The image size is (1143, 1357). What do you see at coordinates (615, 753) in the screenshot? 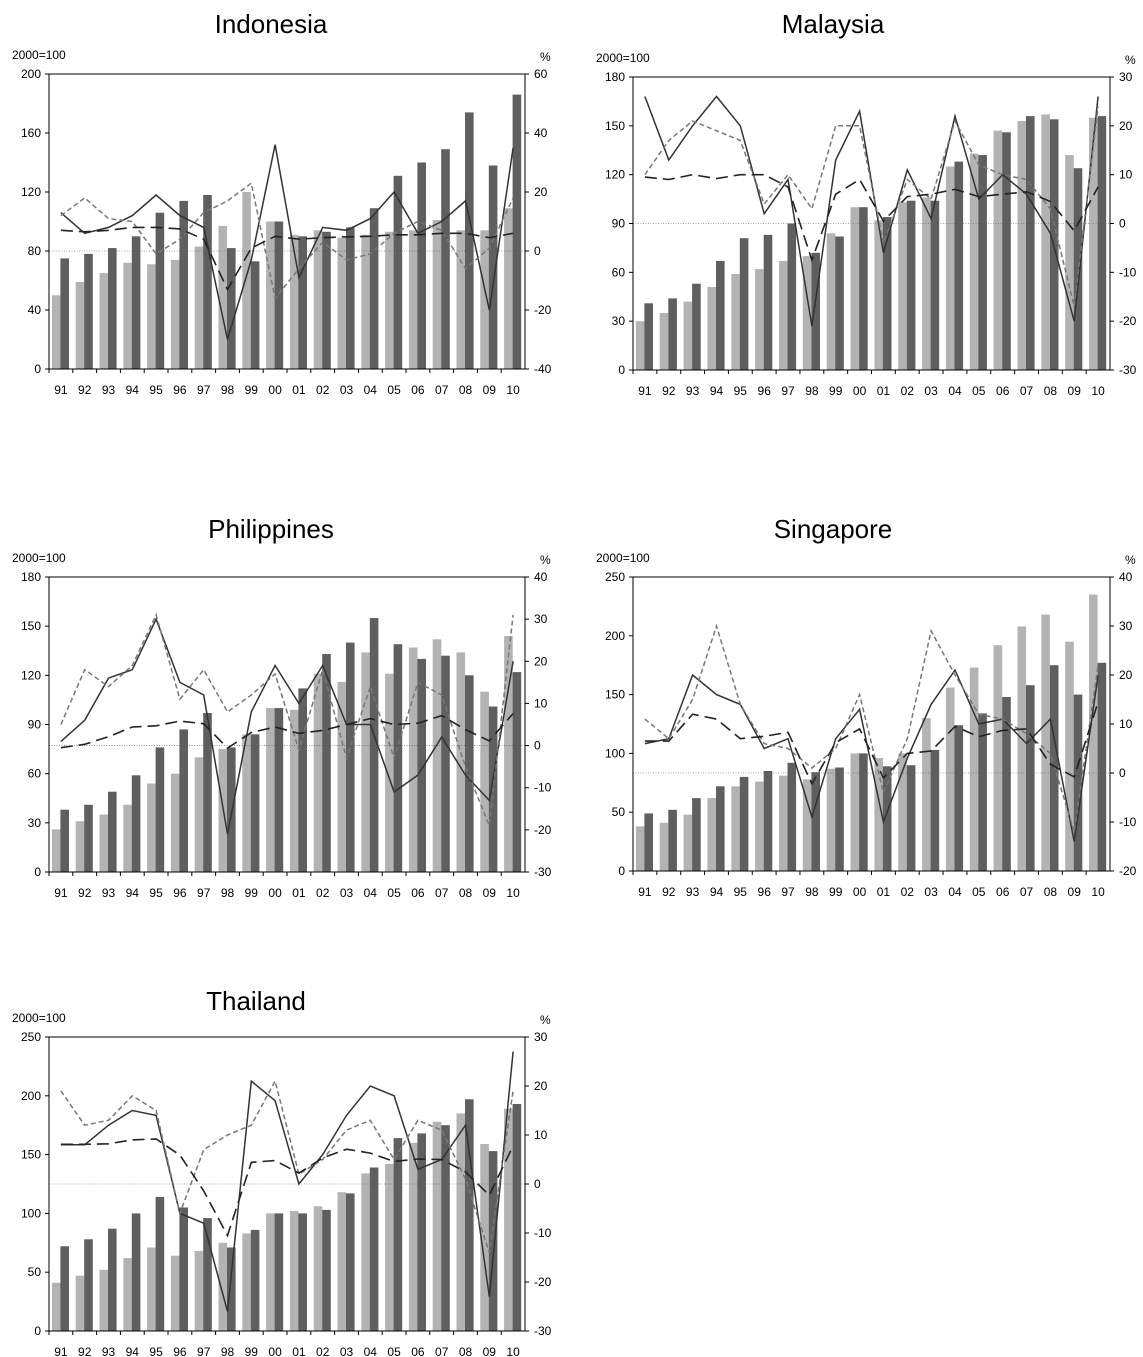
I see `left-tick-label: 100` at bounding box center [615, 753].